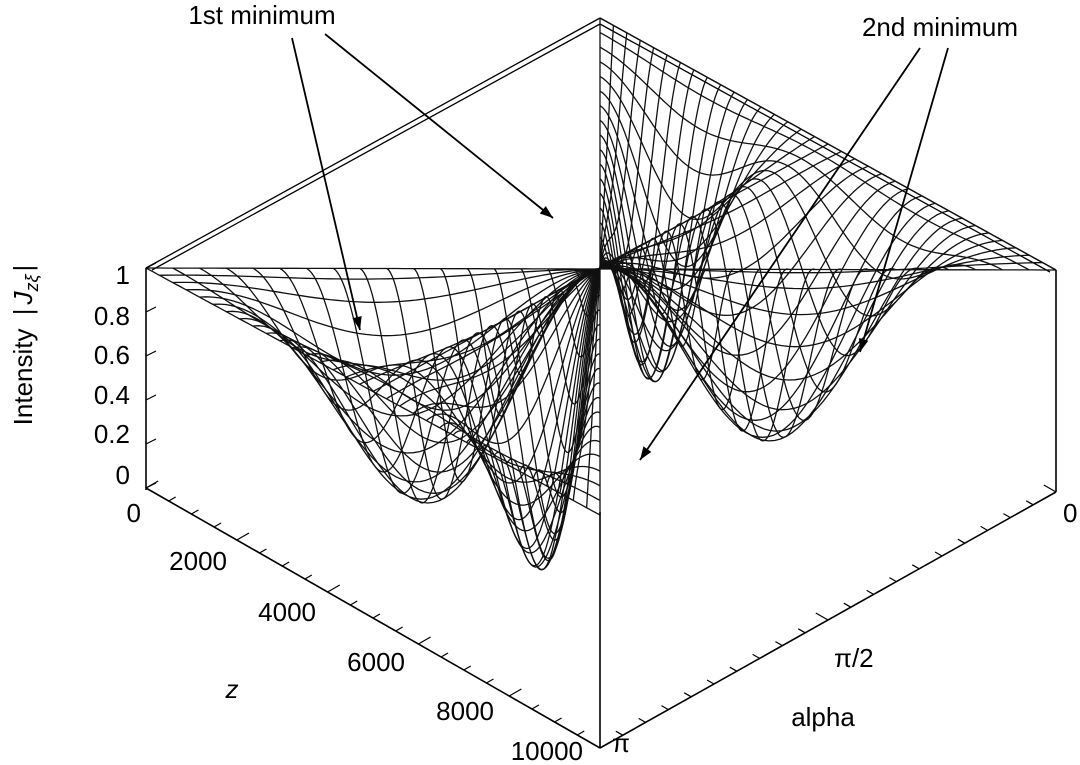  I want to click on intensity-axis-title: Intensity |Jzξ|, so click(25, 345).